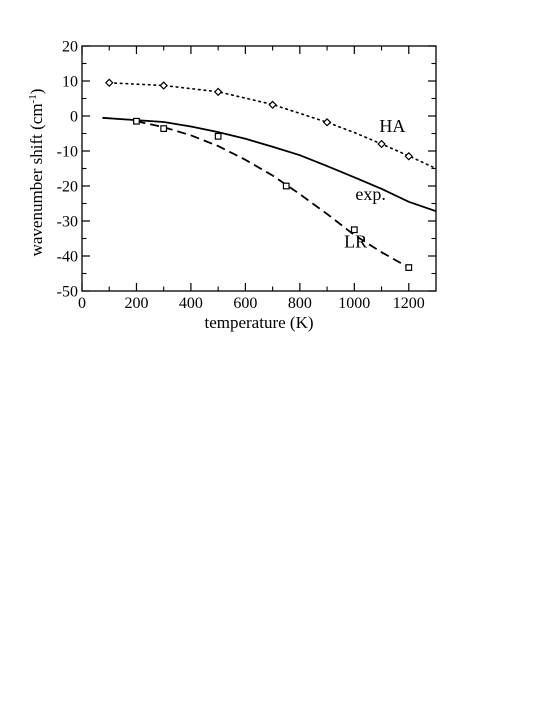 The height and width of the screenshot is (705, 545). I want to click on y-axis-title-end: ), so click(36, 92).